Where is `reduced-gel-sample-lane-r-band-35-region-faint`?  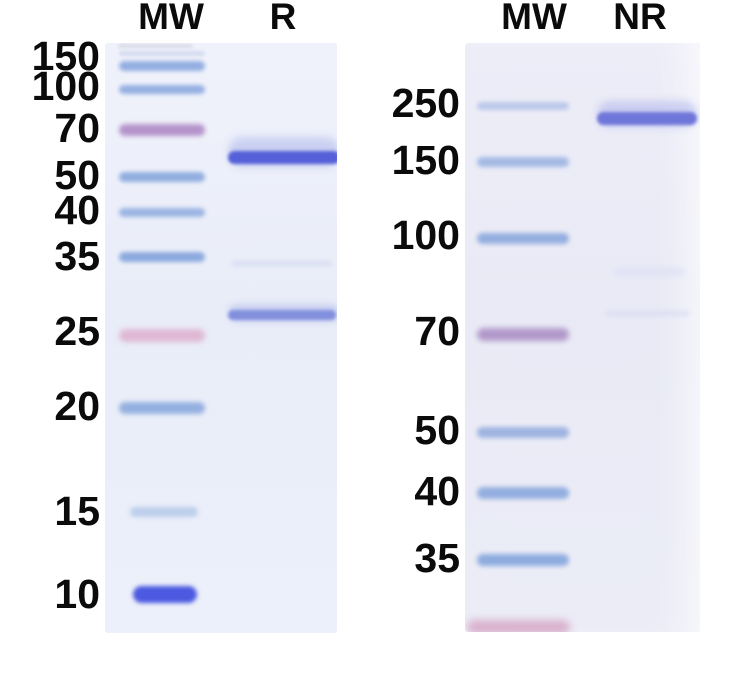 reduced-gel-sample-lane-r-band-35-region-faint is located at coordinates (282, 263).